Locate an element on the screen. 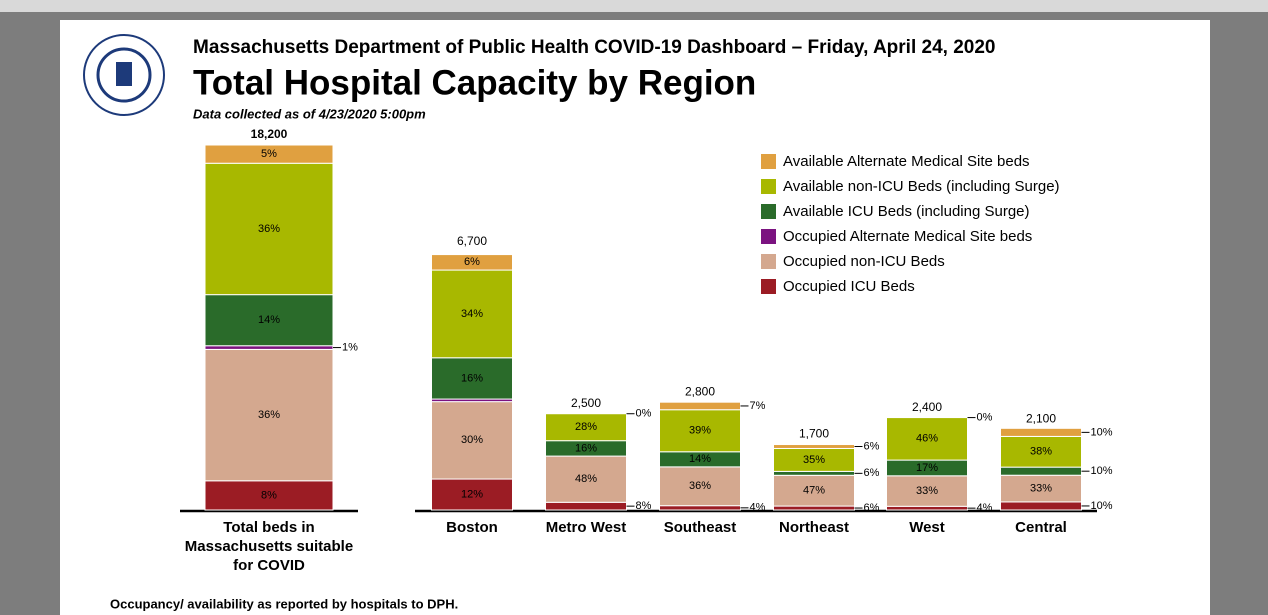 The height and width of the screenshot is (615, 1268). legend-label: Available non-ICU Beds (including Surge) is located at coordinates (921, 186).